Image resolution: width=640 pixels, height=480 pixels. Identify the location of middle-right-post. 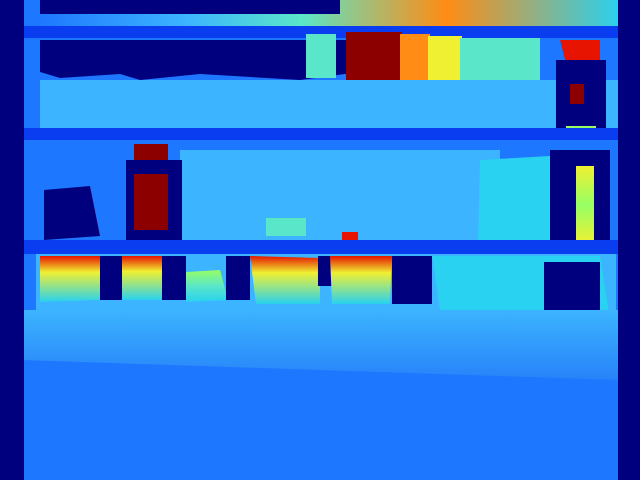
(585, 205).